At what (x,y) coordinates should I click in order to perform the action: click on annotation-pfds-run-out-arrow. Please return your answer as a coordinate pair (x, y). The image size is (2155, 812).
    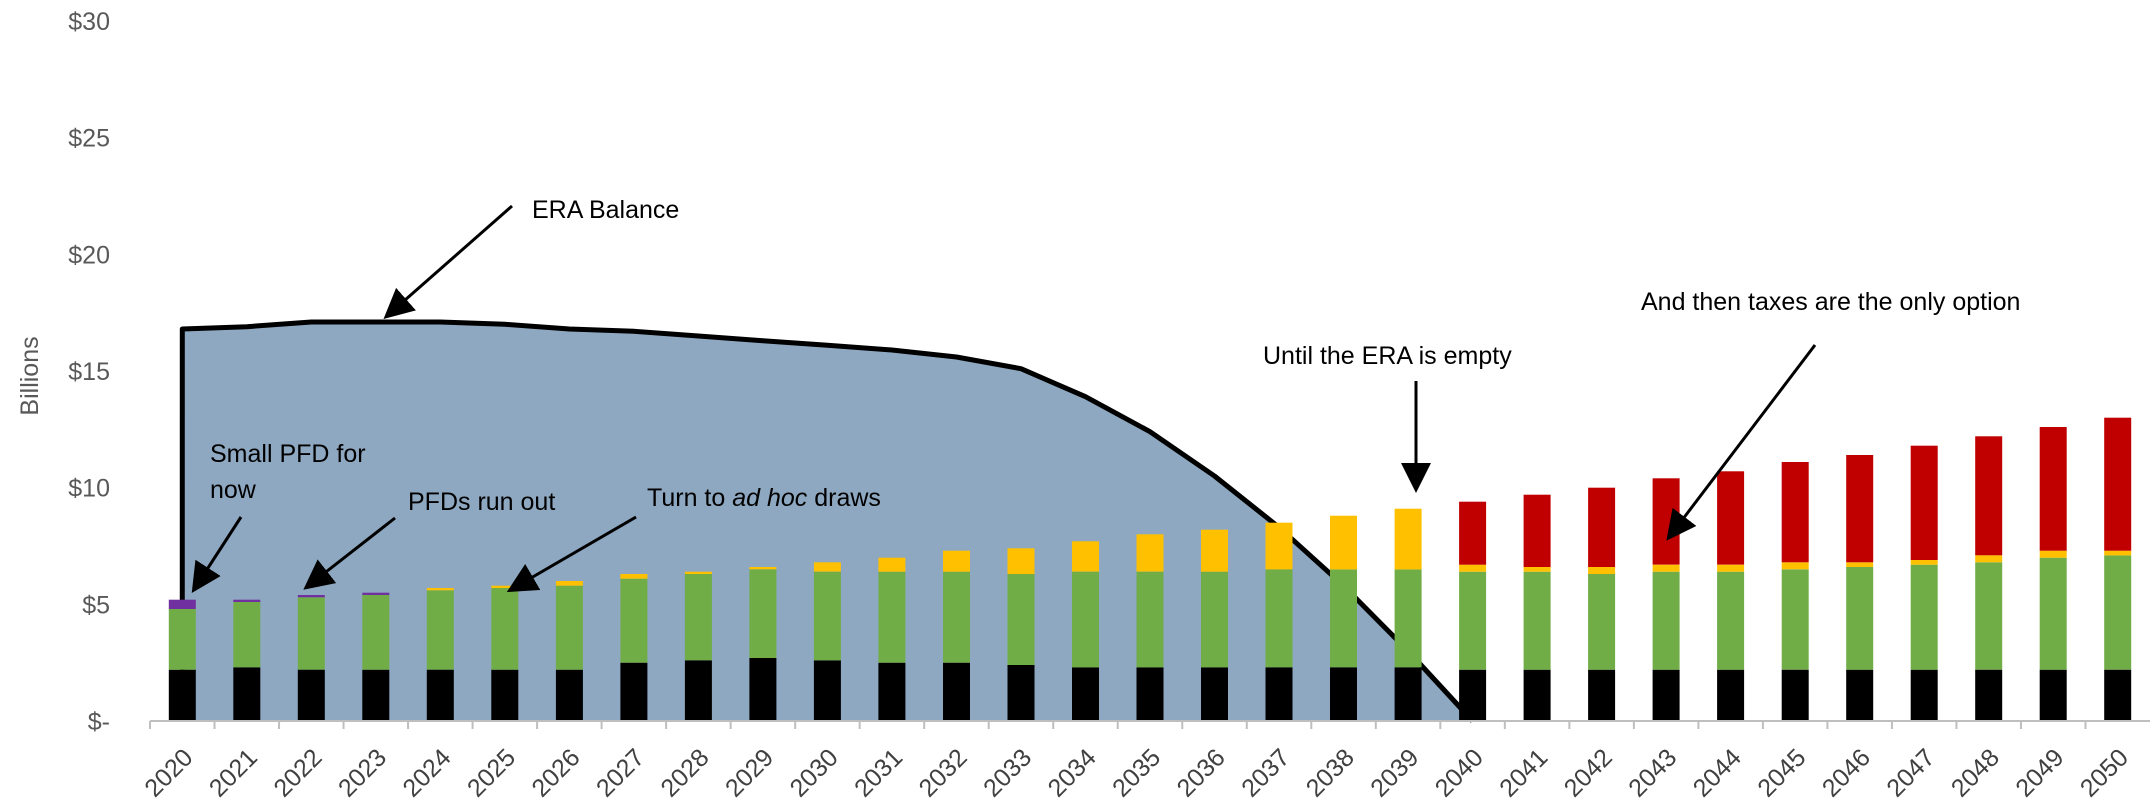
    Looking at the image, I should click on (349, 553).